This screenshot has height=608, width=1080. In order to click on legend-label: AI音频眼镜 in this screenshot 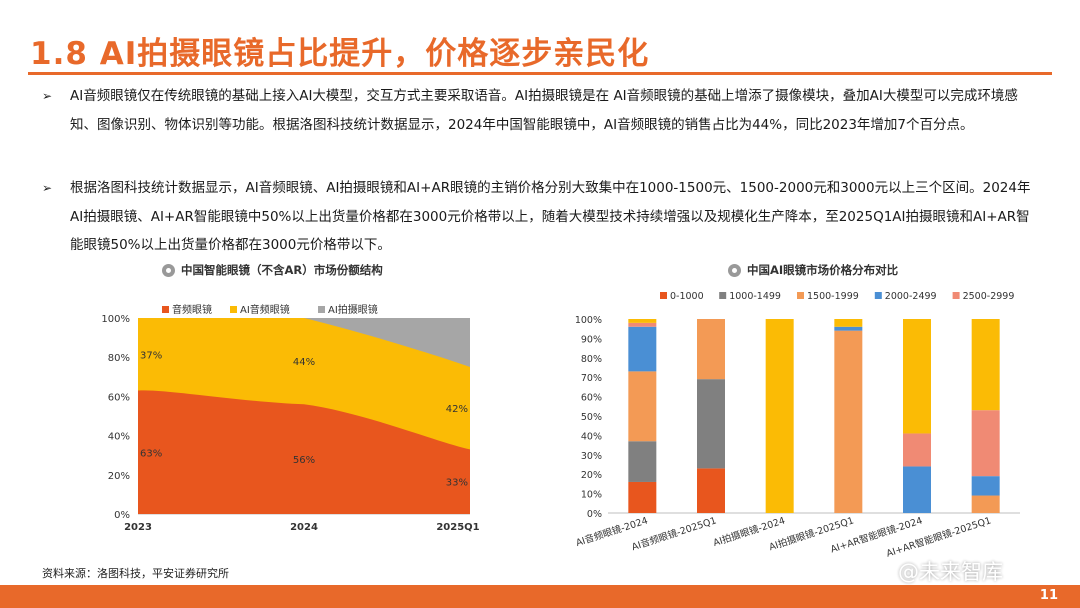, I will do `click(265, 309)`.